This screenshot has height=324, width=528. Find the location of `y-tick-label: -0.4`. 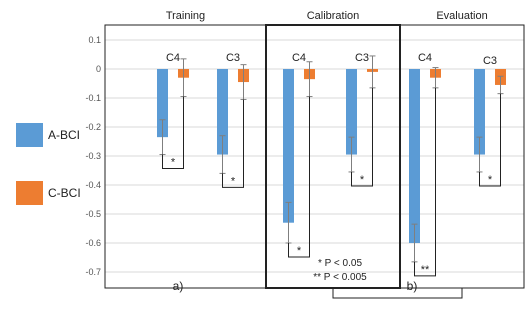

y-tick-label: -0.4 is located at coordinates (93, 185).